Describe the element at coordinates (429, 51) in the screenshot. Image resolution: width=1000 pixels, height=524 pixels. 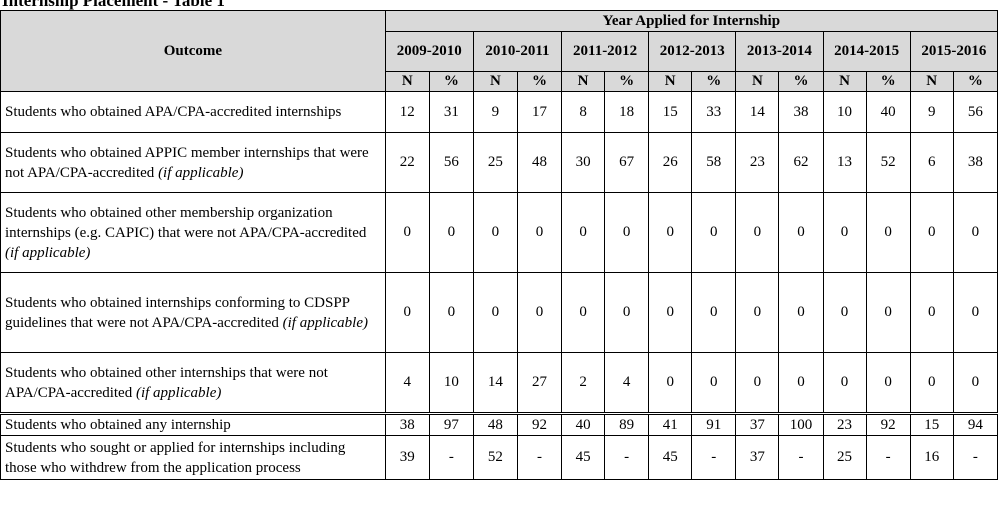
I see `year-header: 2009-2010` at that location.